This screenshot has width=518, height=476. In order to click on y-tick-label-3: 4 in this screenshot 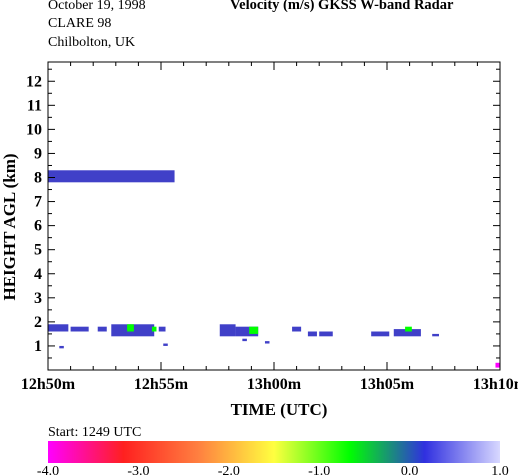, I will do `click(38, 274)`.